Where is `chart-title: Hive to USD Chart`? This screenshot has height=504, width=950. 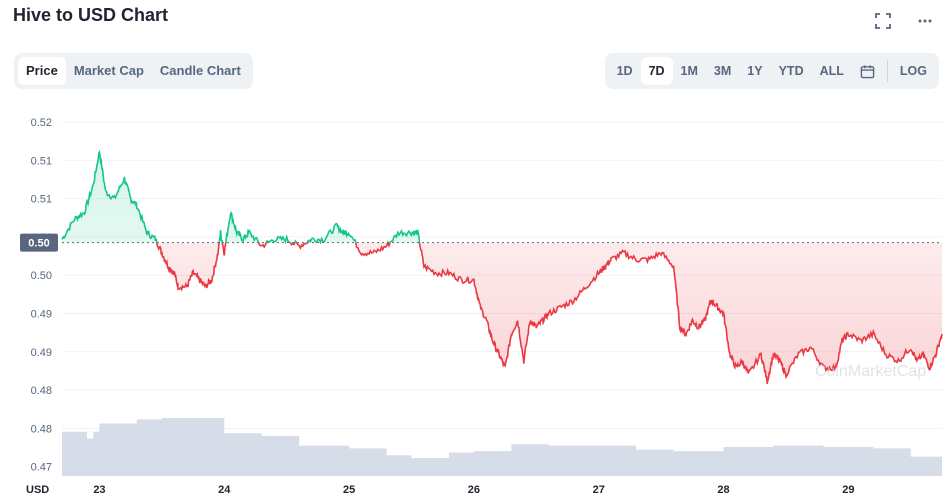
chart-title: Hive to USD Chart is located at coordinates (91, 15).